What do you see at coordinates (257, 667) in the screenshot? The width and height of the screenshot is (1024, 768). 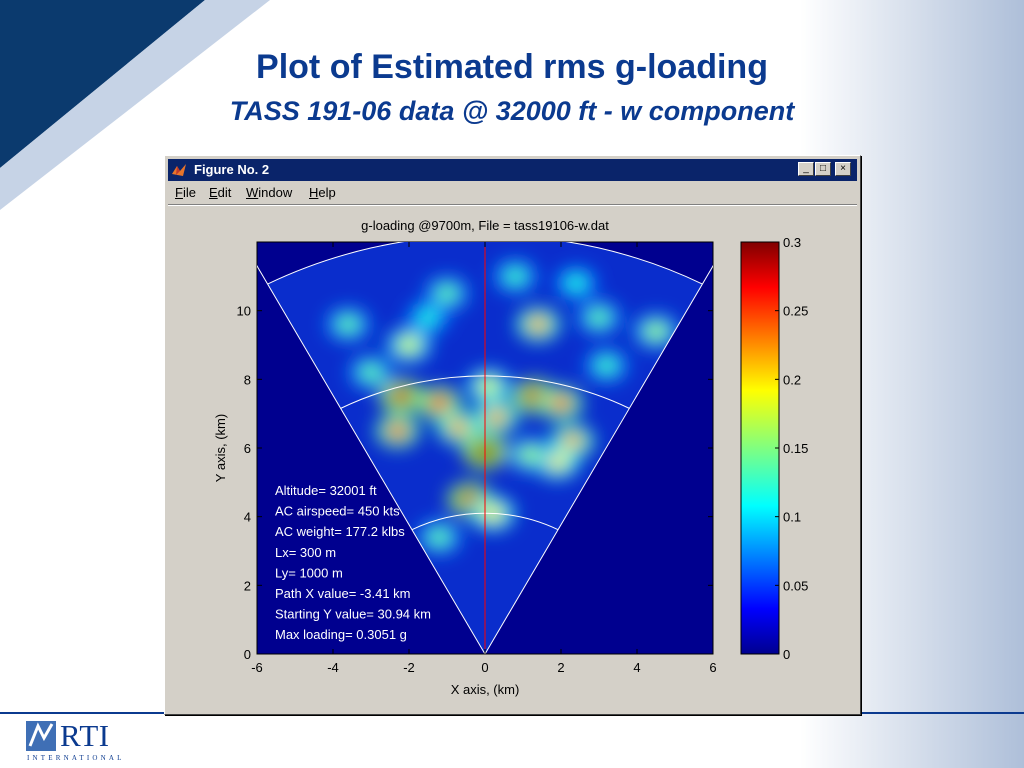 I see `x-tick-label-0: -6` at bounding box center [257, 667].